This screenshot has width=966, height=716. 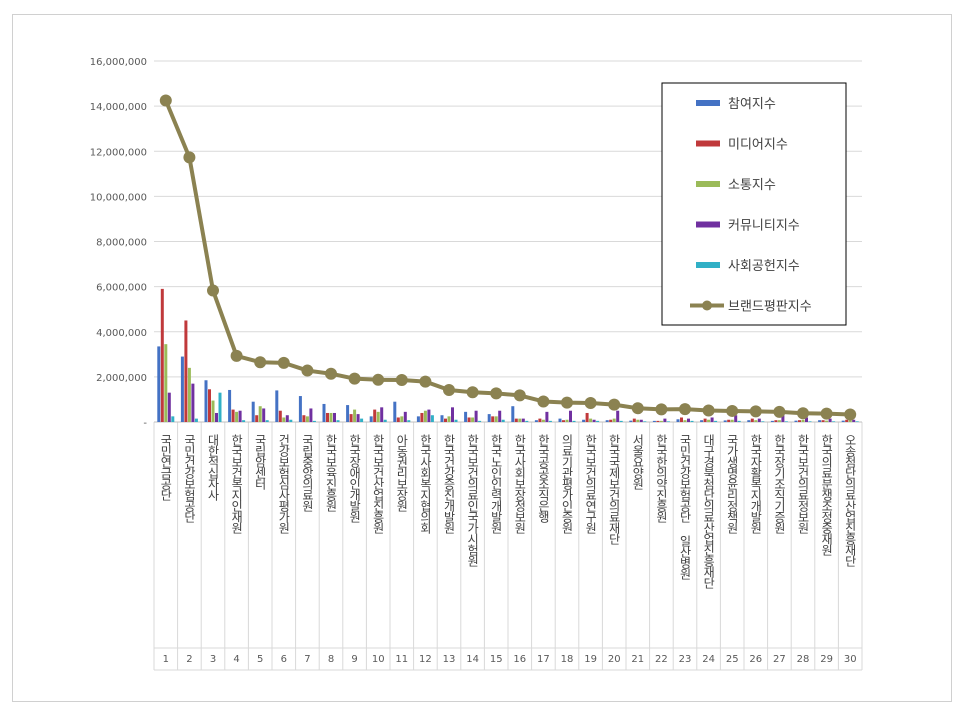 I want to click on rank-label: 6, so click(x=284, y=659).